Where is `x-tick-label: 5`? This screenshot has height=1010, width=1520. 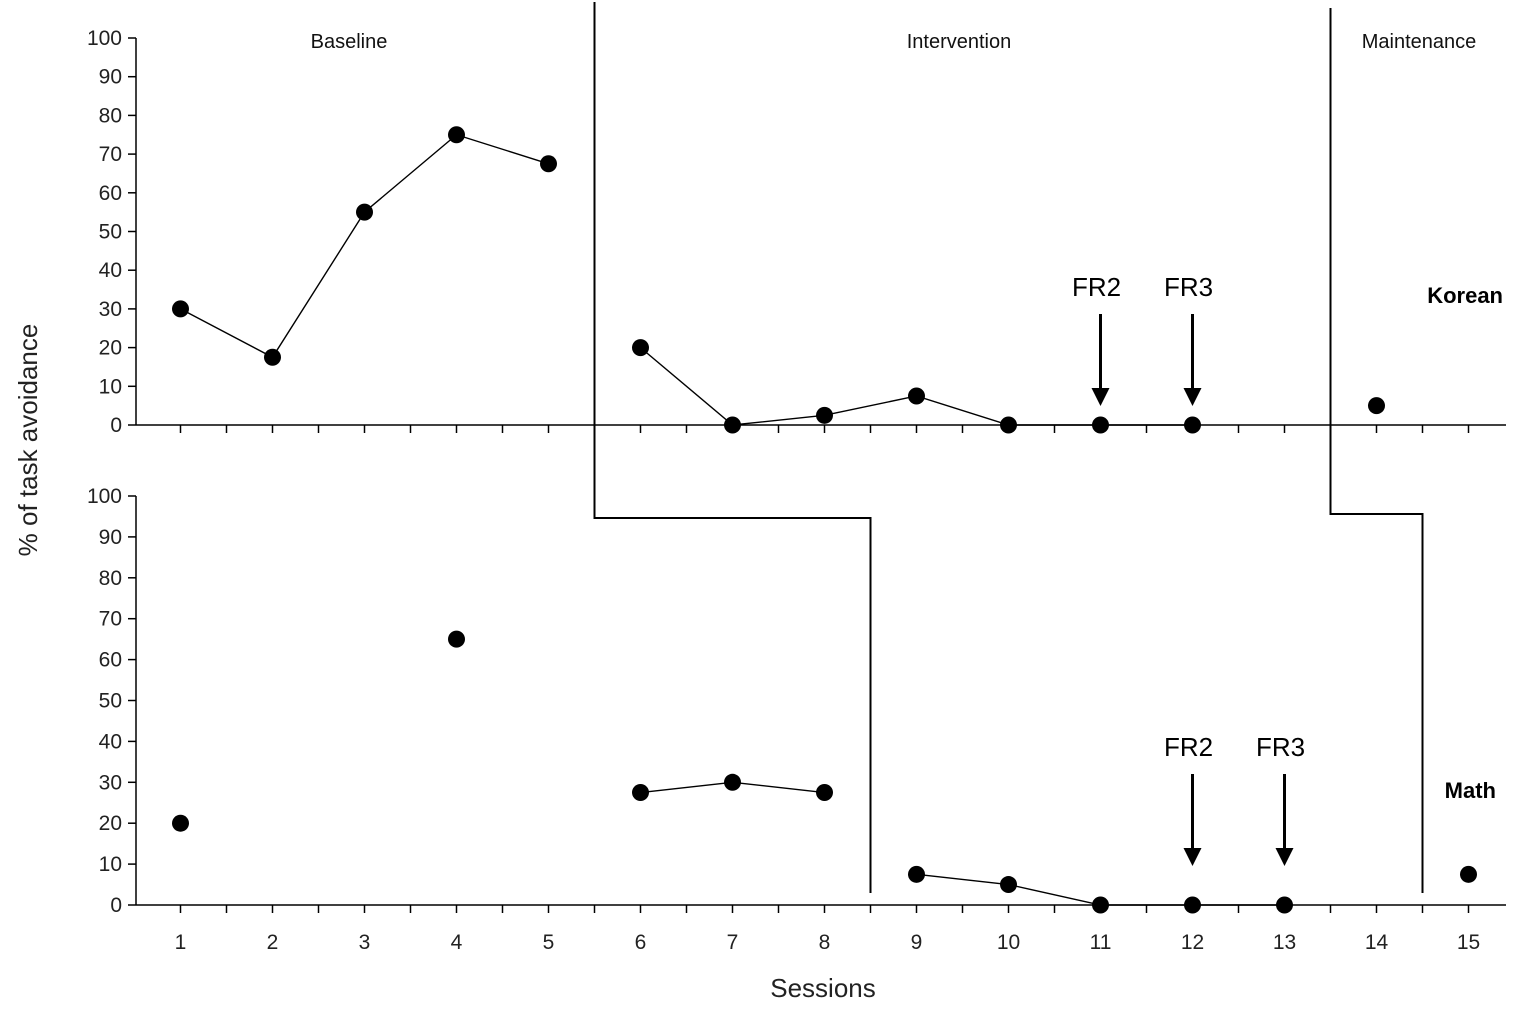
x-tick-label: 5 is located at coordinates (549, 942).